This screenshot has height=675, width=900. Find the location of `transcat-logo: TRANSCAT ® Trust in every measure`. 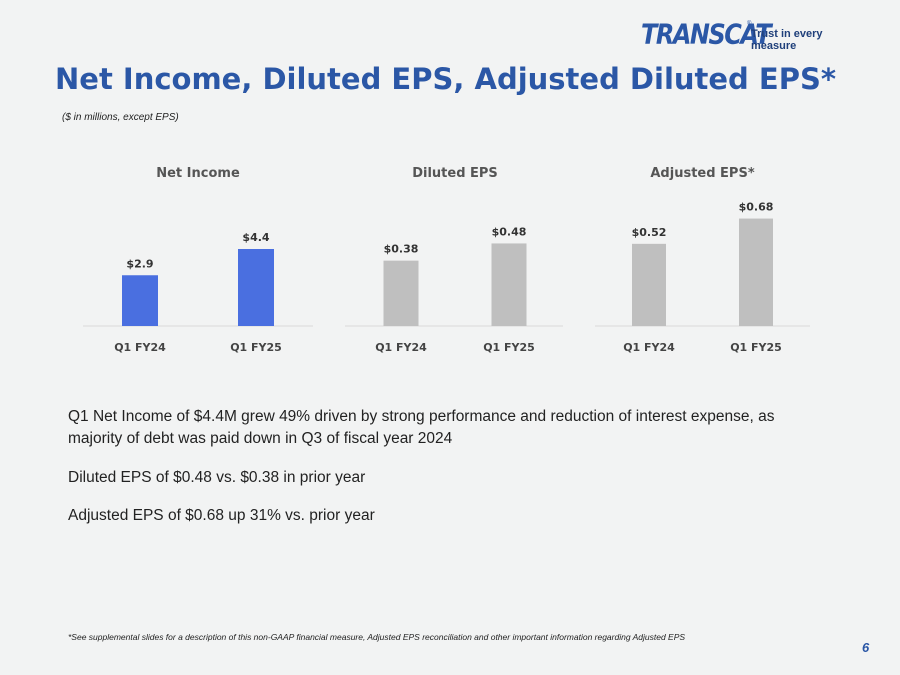

transcat-logo: TRANSCAT ® Trust in every measure is located at coordinates (751, 35).